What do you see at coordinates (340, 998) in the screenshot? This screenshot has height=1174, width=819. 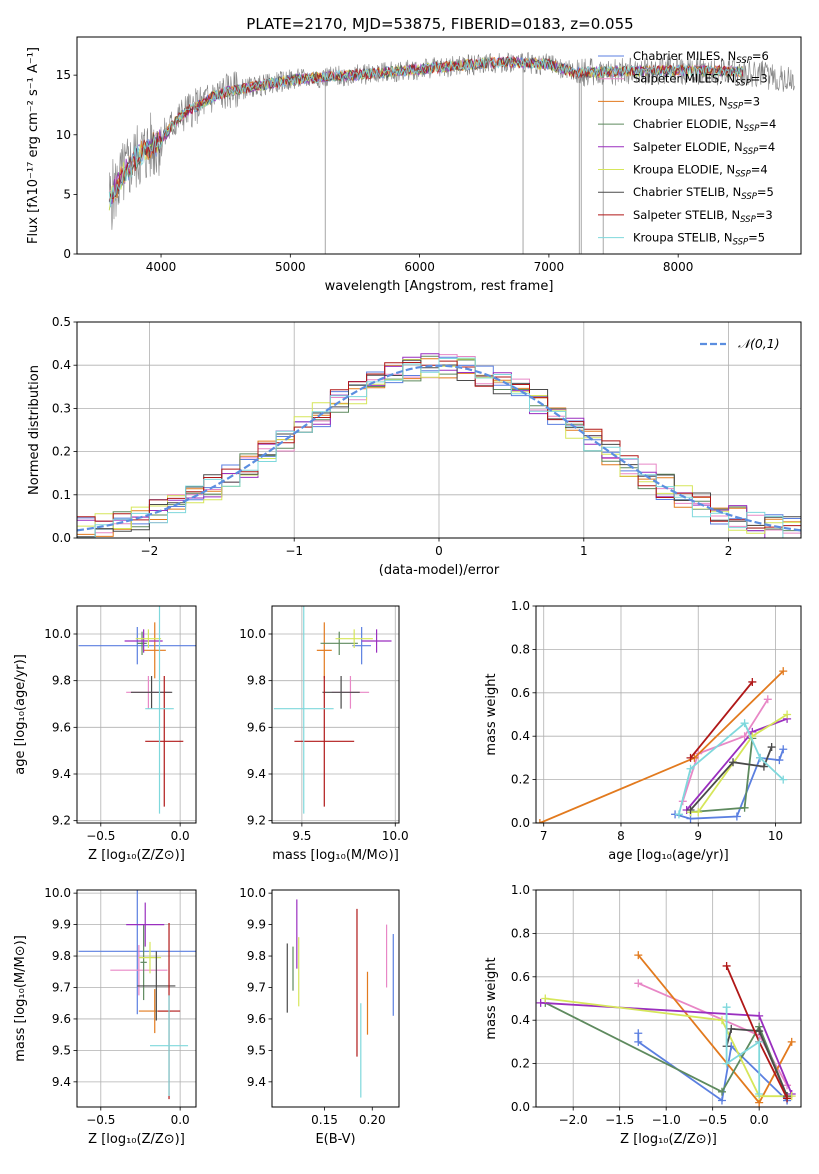 I see `mass_vs_ebv-plot` at bounding box center [340, 998].